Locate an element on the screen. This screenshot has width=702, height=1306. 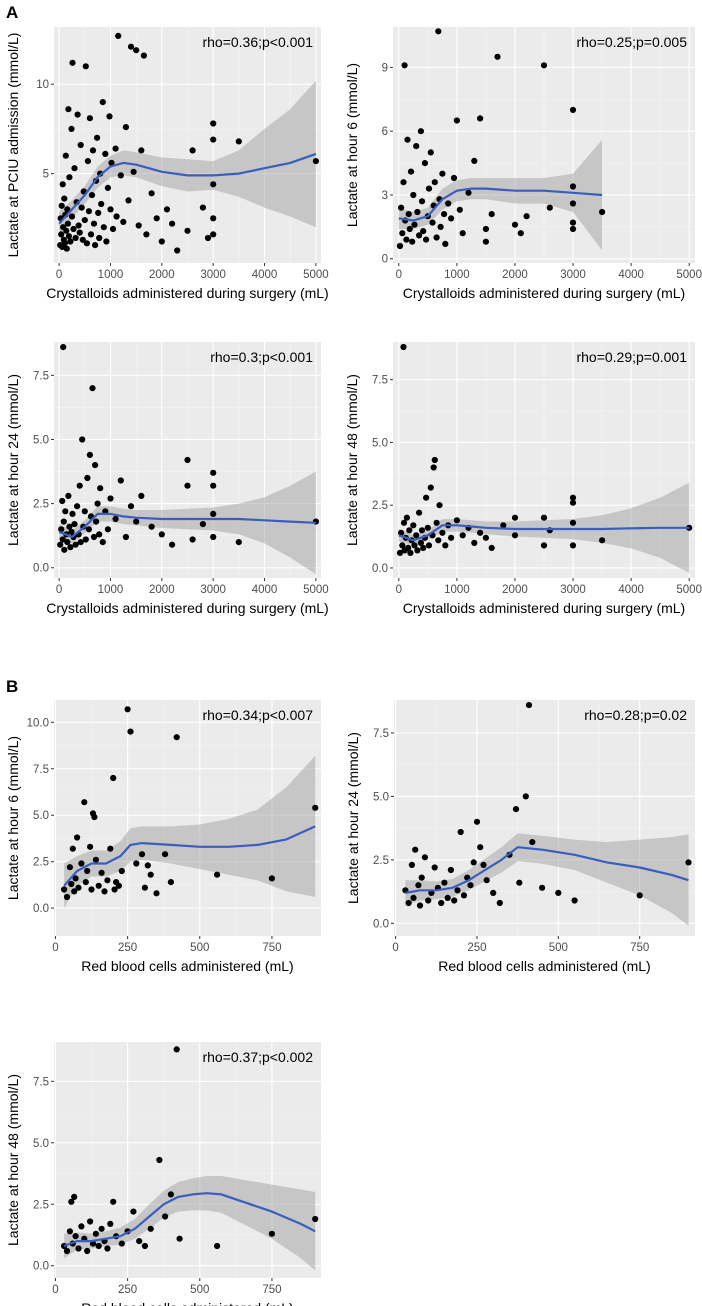
y-tick-label: 5 is located at coordinates (46, 175).